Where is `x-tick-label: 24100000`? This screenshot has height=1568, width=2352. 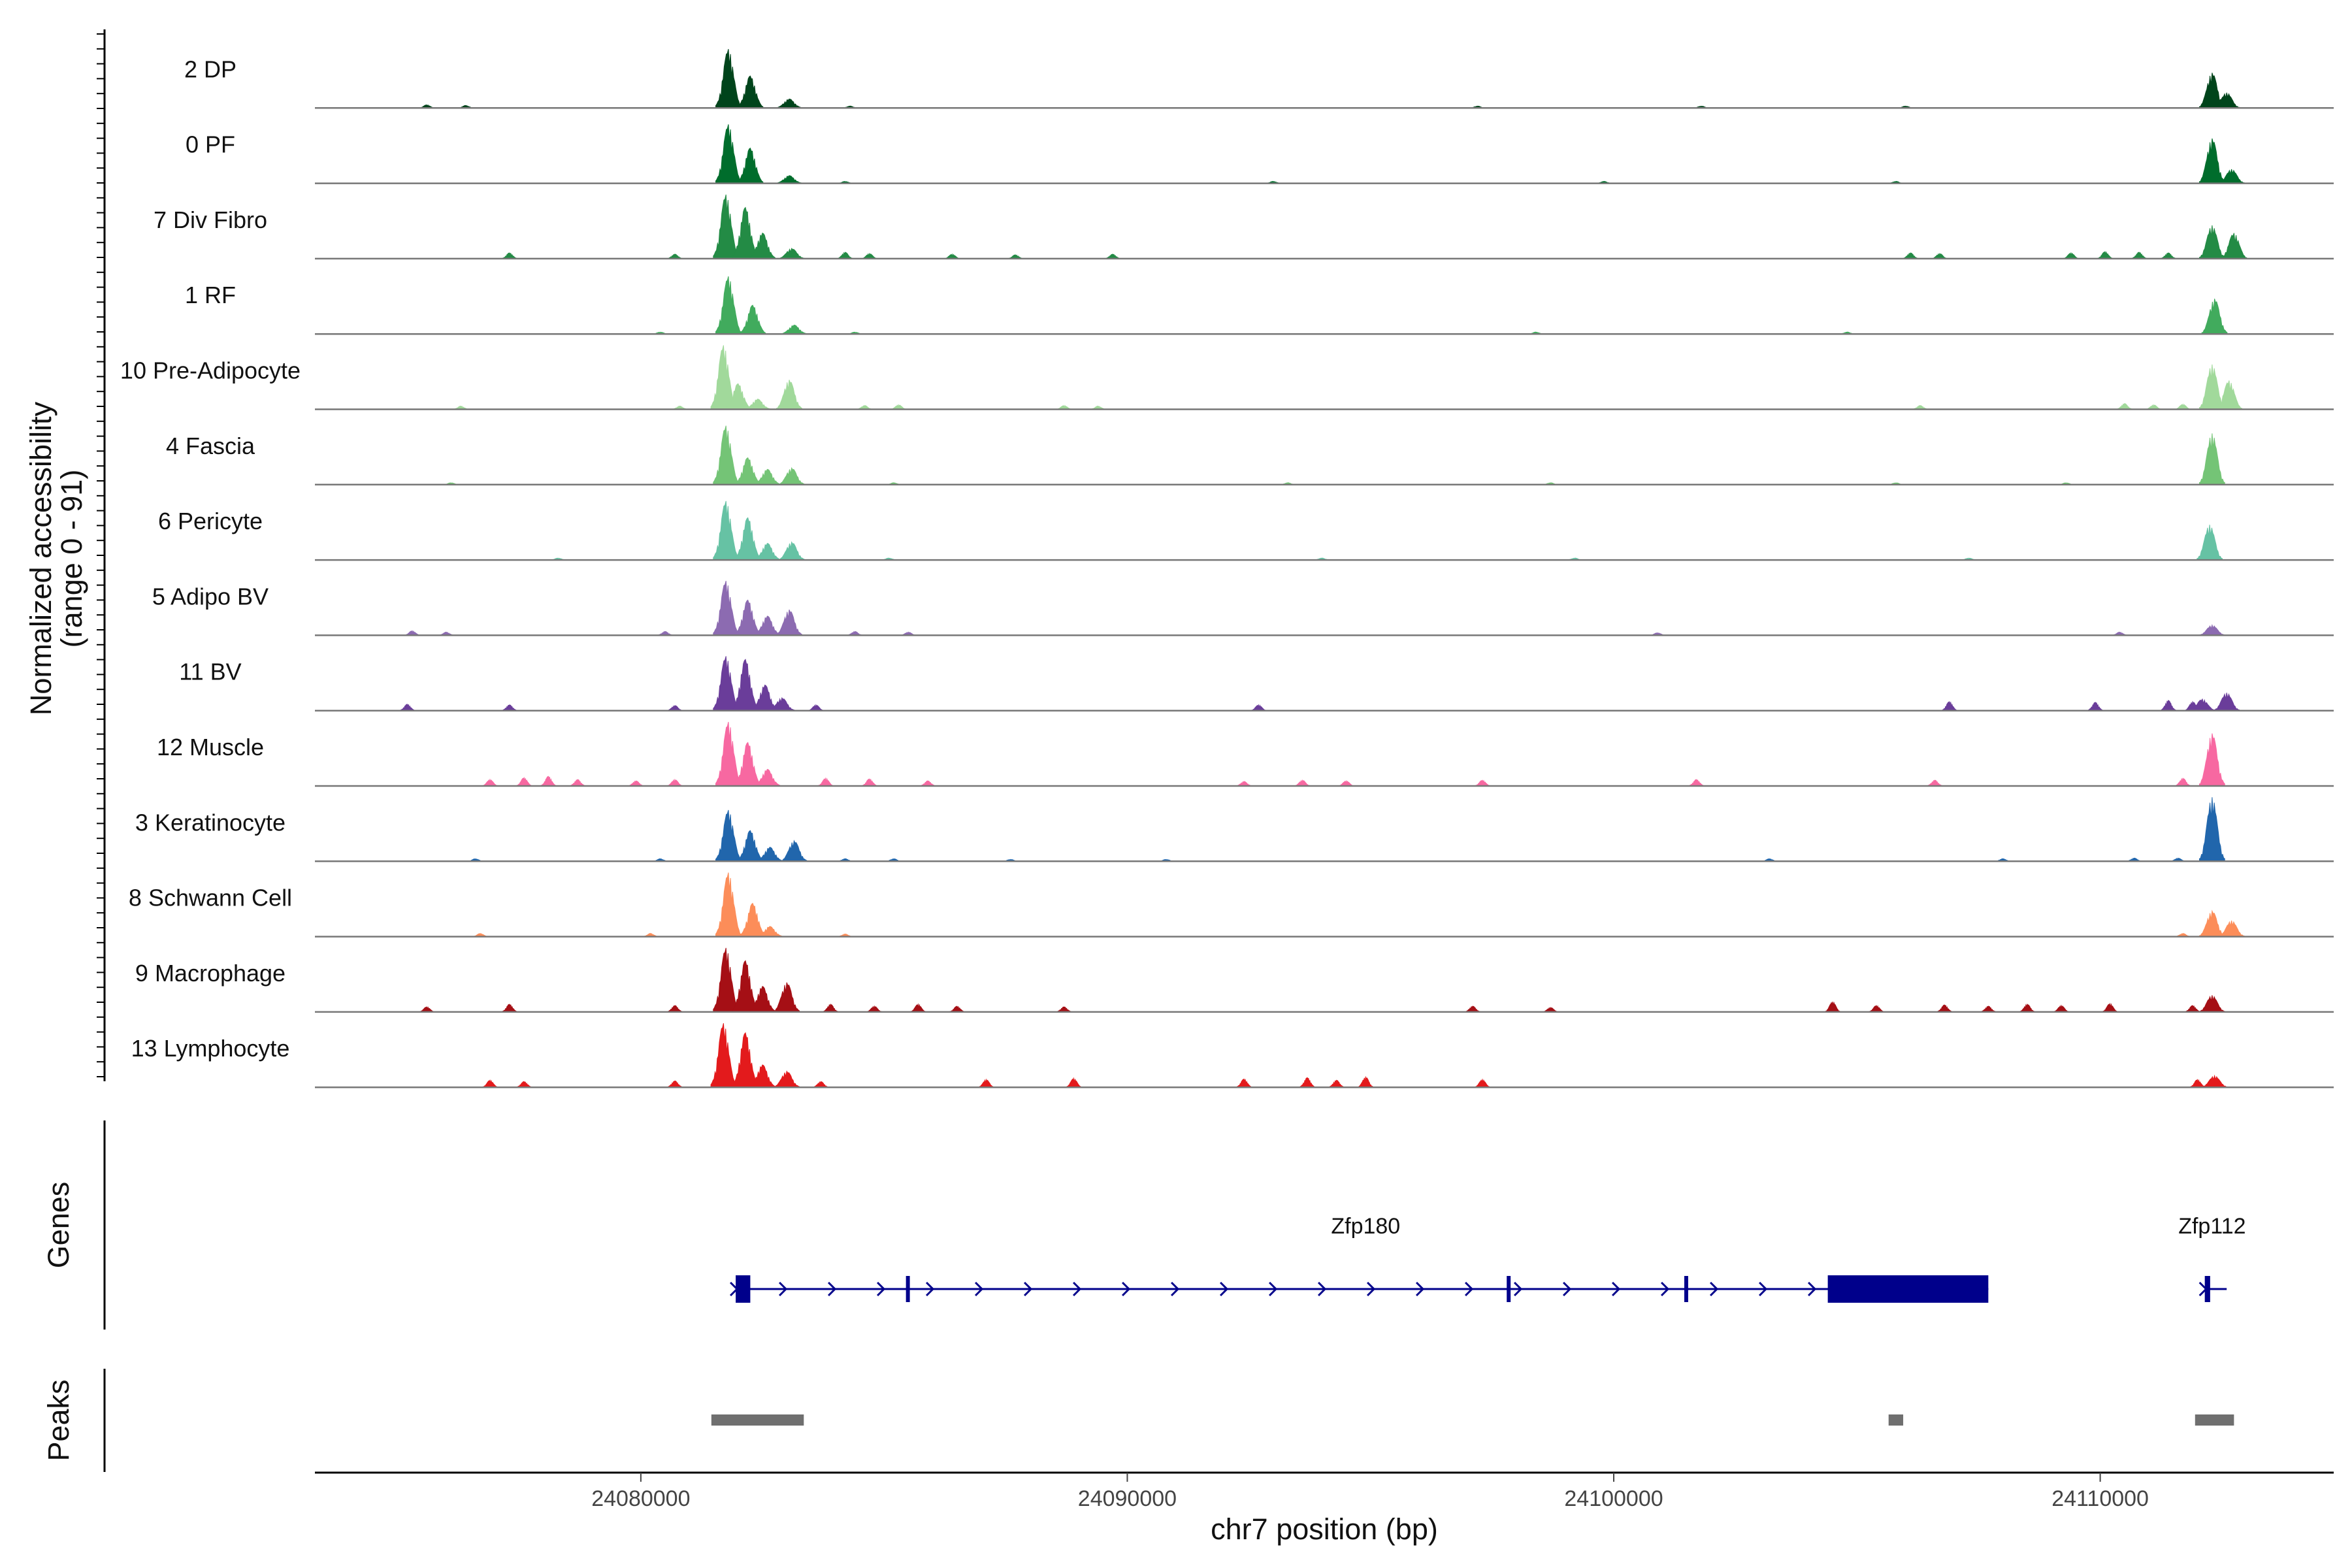
x-tick-label: 24100000 is located at coordinates (1613, 1498).